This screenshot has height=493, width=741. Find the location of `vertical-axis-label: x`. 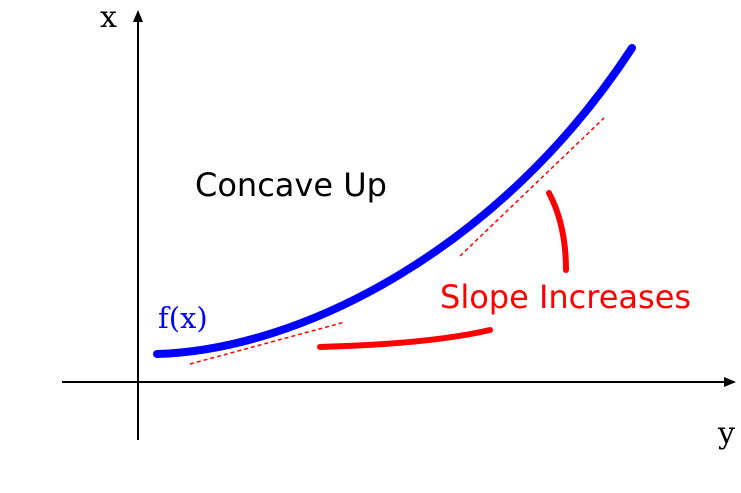

vertical-axis-label: x is located at coordinates (108, 17).